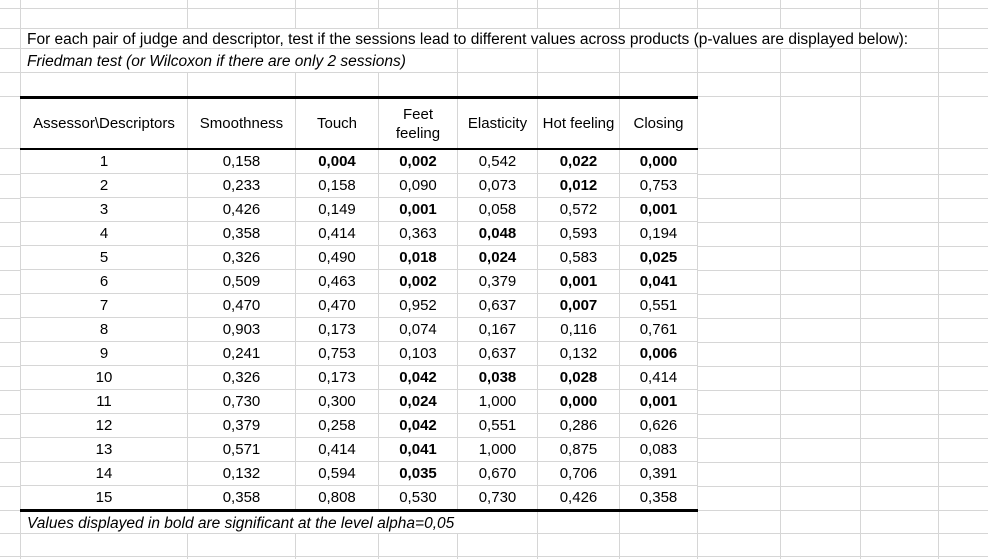 The height and width of the screenshot is (559, 988). What do you see at coordinates (578, 377) in the screenshot?
I see `pvalue-cell: 0,028` at bounding box center [578, 377].